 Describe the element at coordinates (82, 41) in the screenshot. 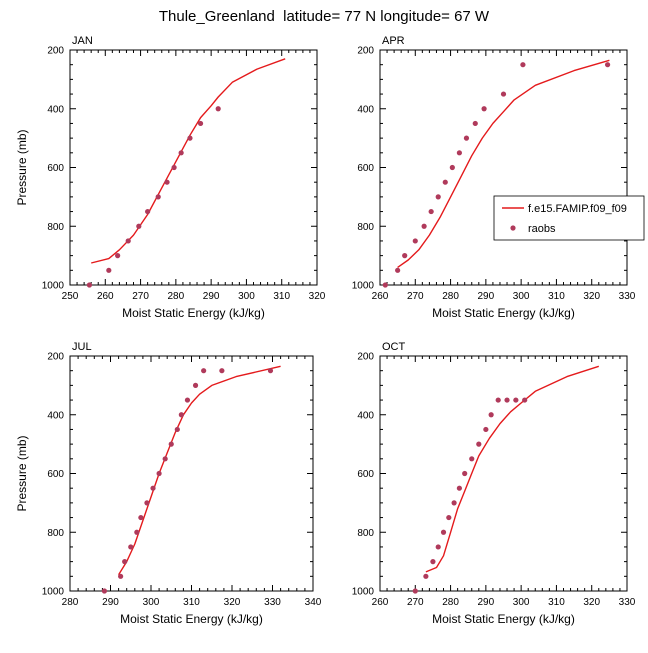

I see `panel-label: JAN` at that location.